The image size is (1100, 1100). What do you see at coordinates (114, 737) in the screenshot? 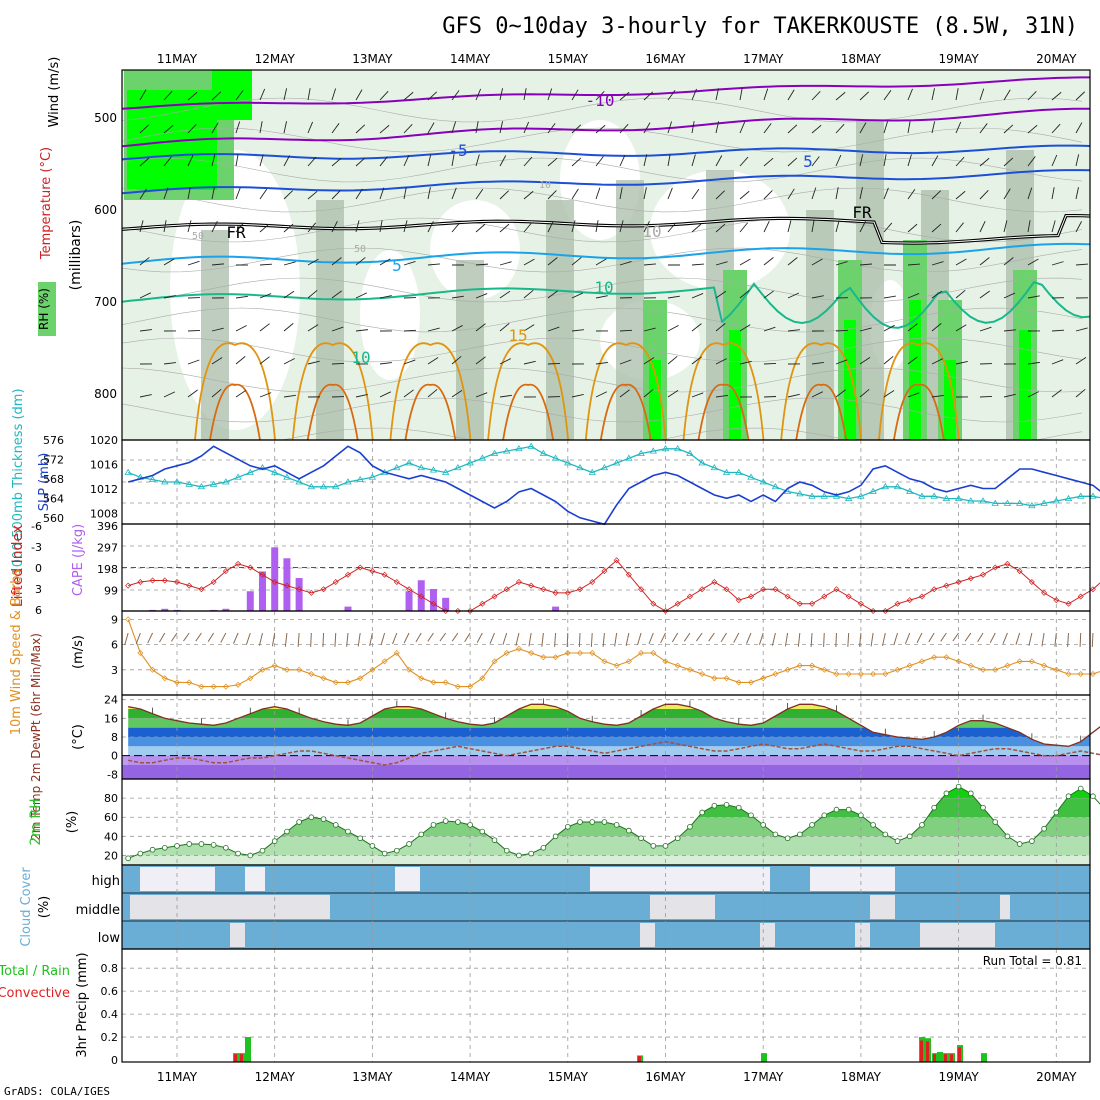
I see `temperature-tick-label: 8` at bounding box center [114, 737].